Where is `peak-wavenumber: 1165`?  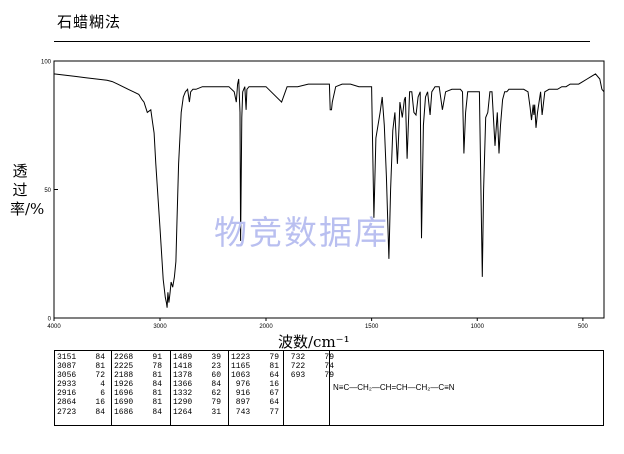 peak-wavenumber: 1165 is located at coordinates (241, 367).